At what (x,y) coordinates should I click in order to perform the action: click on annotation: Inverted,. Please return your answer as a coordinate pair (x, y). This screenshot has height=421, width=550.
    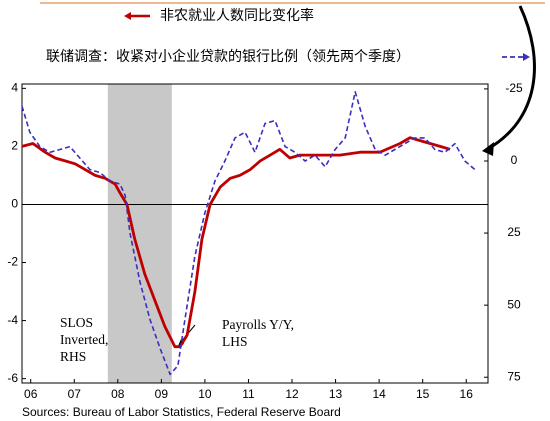
    Looking at the image, I should click on (84, 339).